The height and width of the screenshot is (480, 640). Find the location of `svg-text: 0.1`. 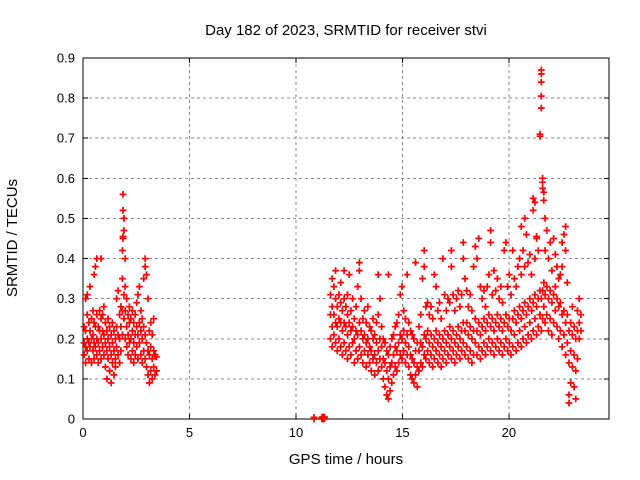

svg-text: 0.1 is located at coordinates (66, 378).